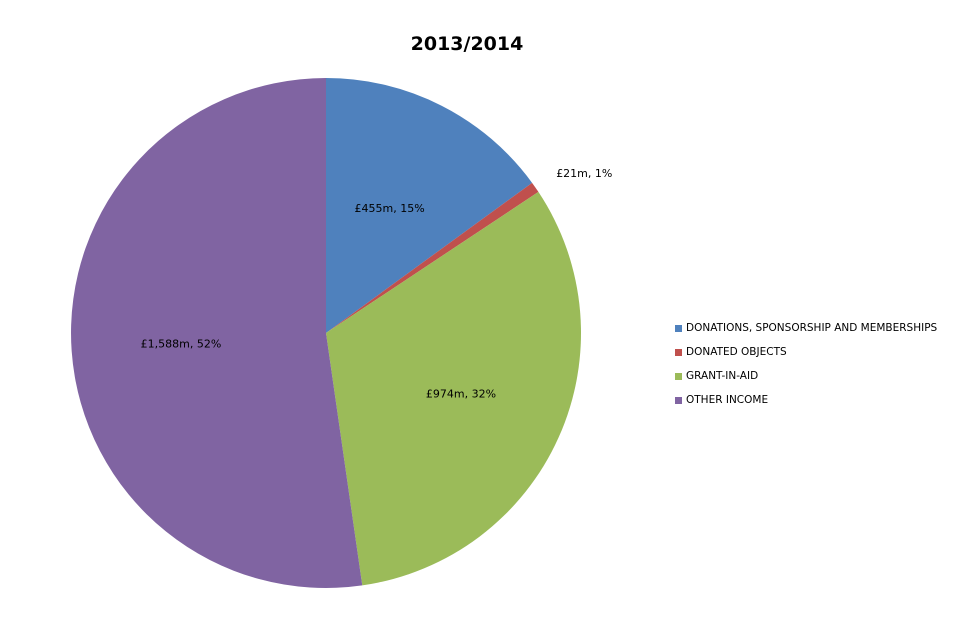 Image resolution: width=960 pixels, height=640 pixels. What do you see at coordinates (461, 393) in the screenshot?
I see `data-label-grant-in-aid: £974m, 32%` at bounding box center [461, 393].